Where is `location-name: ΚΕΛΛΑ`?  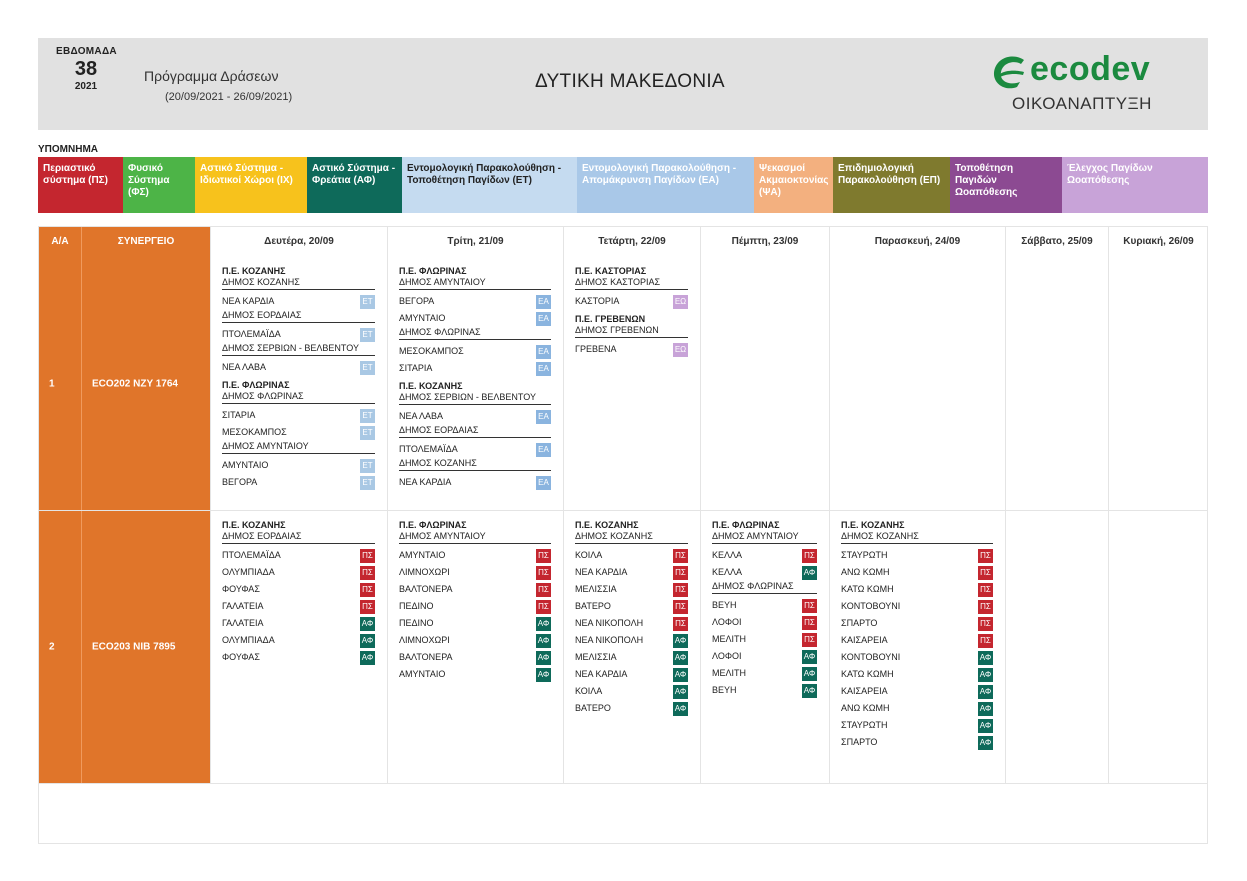
location-name: ΚΕΛΛΑ is located at coordinates (727, 572).